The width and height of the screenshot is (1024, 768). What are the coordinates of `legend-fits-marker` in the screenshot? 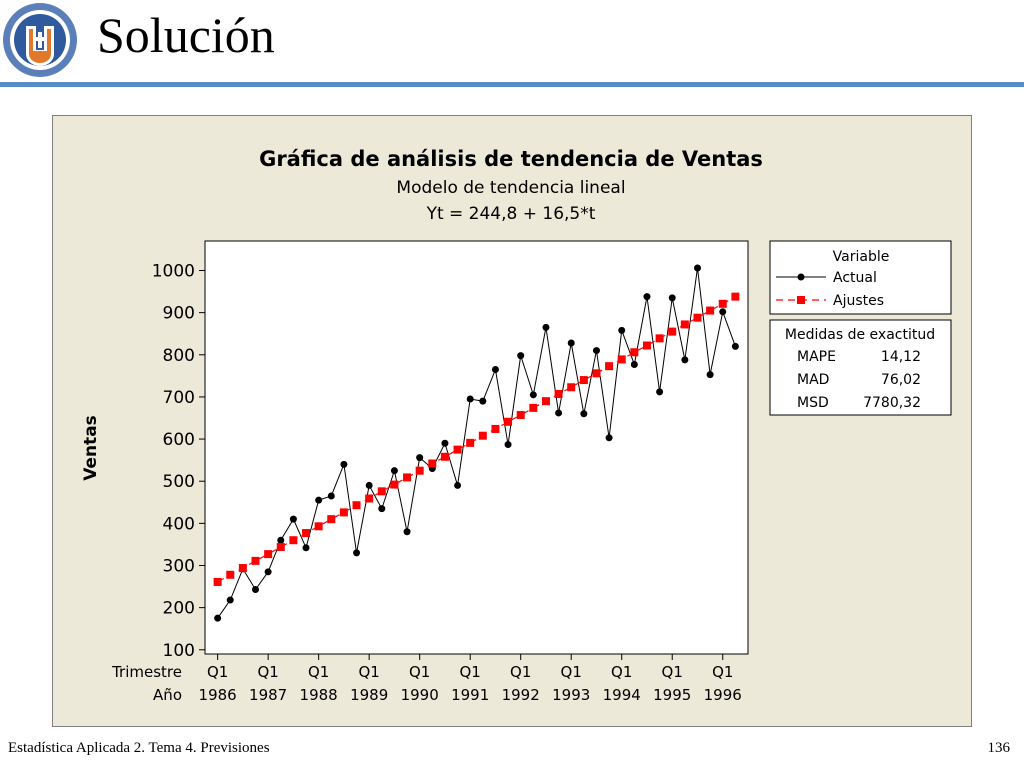 It's located at (801, 300).